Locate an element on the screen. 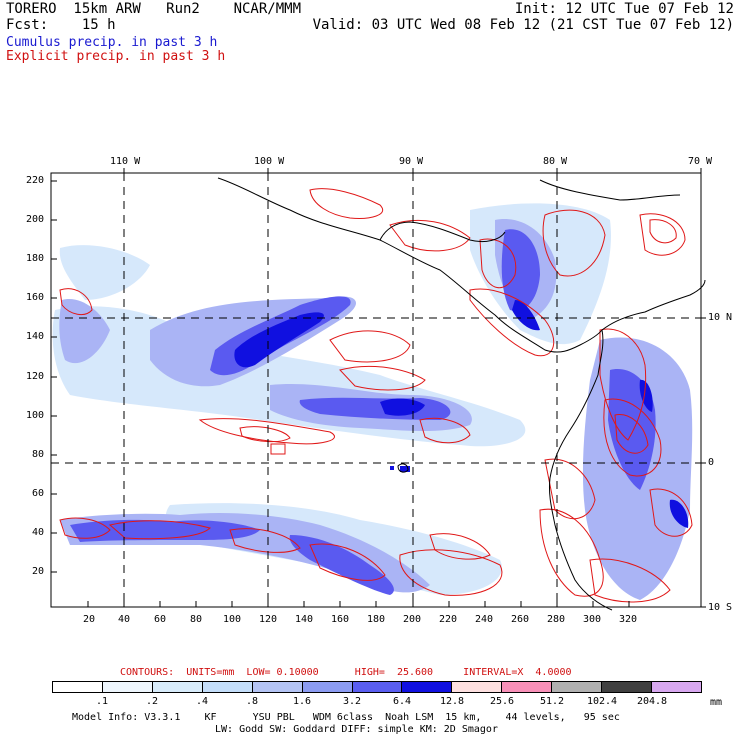  colorbar-label: 3.2 is located at coordinates (352, 701).